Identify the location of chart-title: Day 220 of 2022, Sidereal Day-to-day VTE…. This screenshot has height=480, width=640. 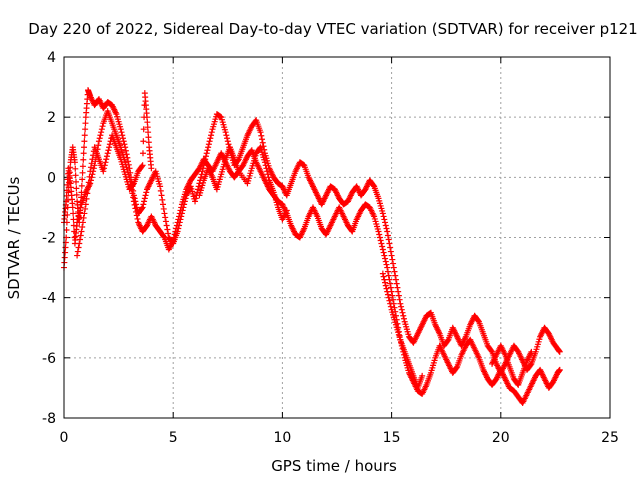
(332, 29).